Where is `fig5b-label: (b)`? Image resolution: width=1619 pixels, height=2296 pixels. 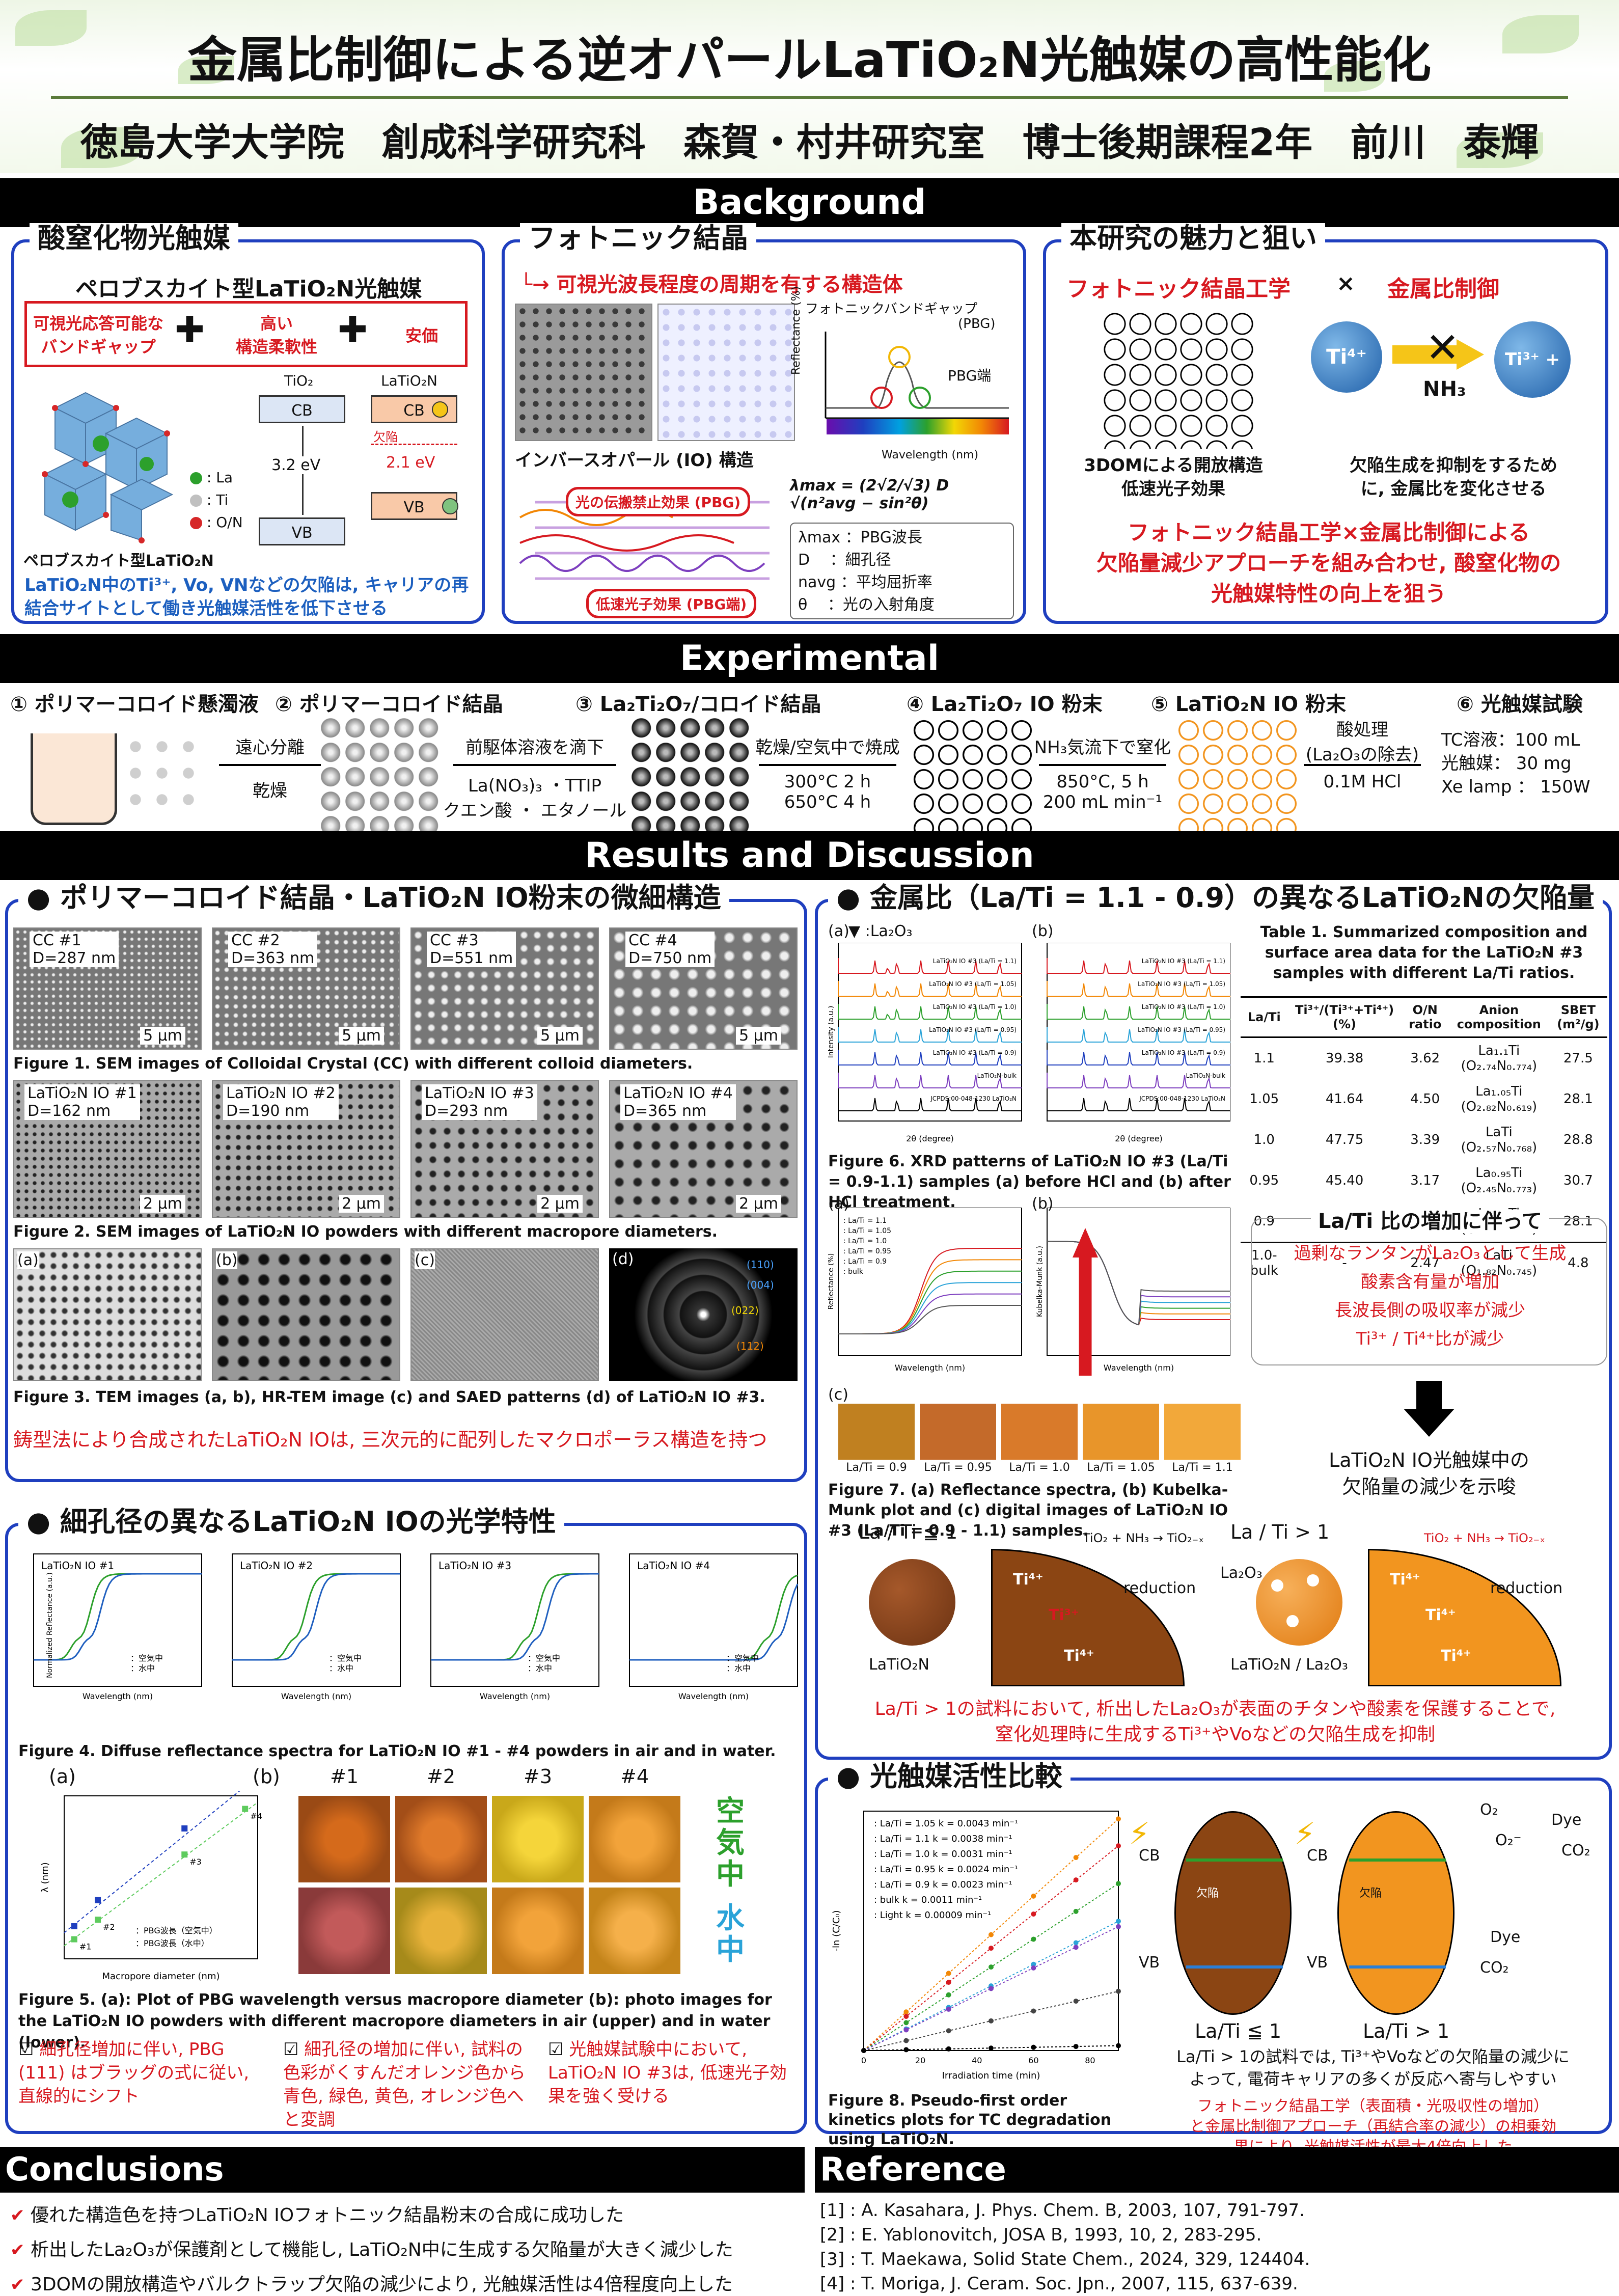 fig5b-label: (b) is located at coordinates (266, 1776).